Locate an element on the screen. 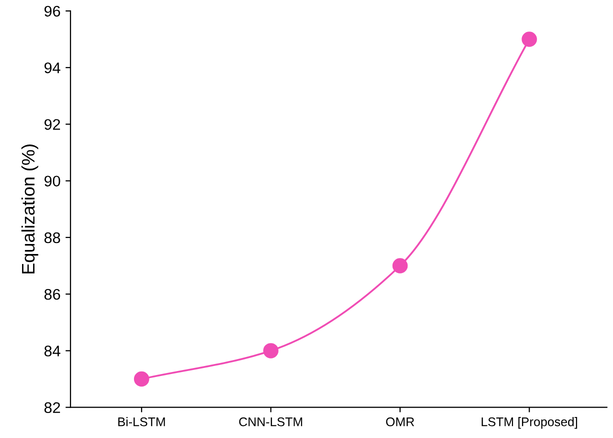  y-tick-label: 88 is located at coordinates (52, 238).